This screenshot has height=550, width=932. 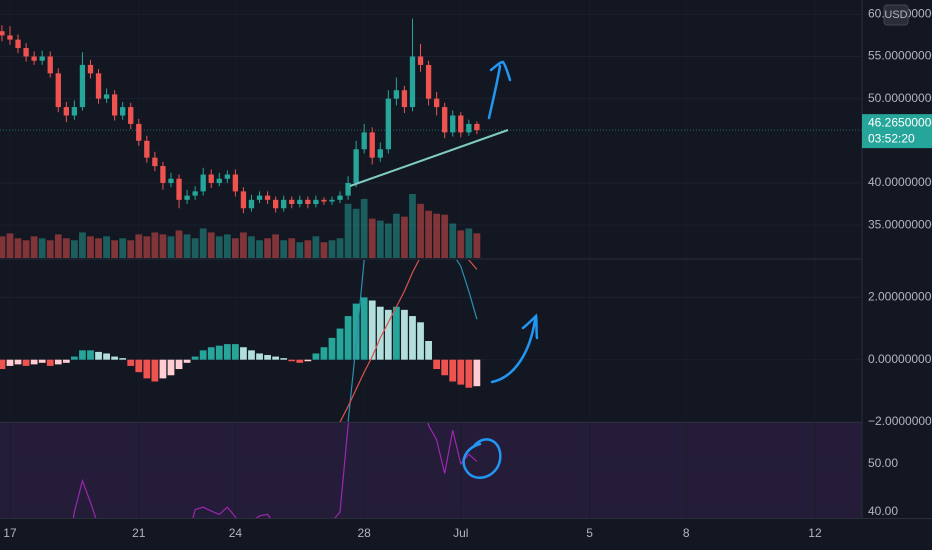 I want to click on time-axis-bg, so click(x=466, y=534).